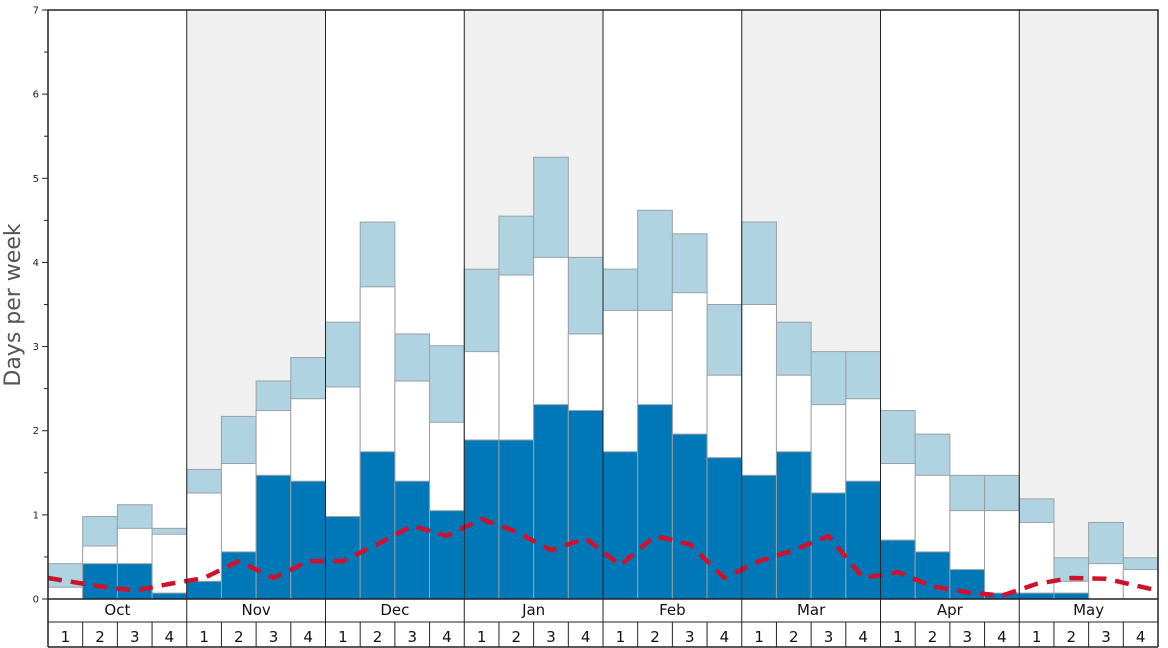 The height and width of the screenshot is (648, 1168). I want to click on week-label-may-3: 3, so click(1106, 637).